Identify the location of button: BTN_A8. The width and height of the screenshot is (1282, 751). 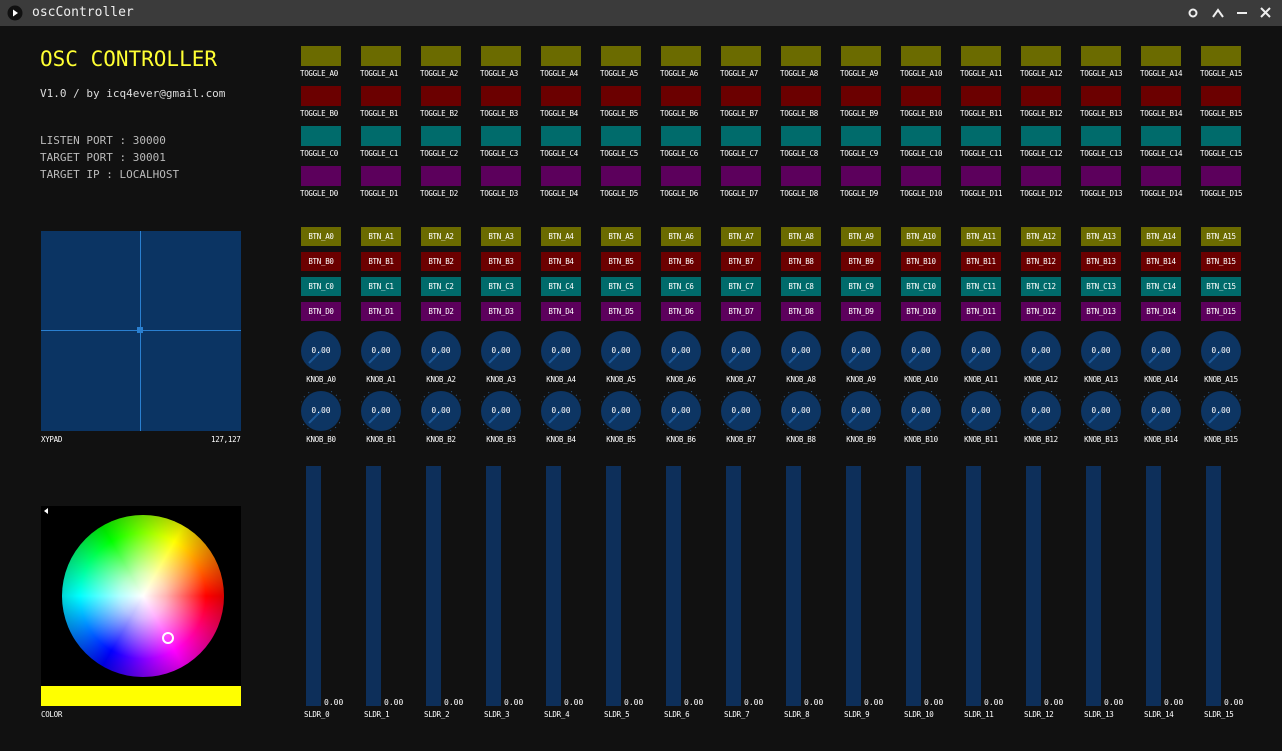
(801, 236).